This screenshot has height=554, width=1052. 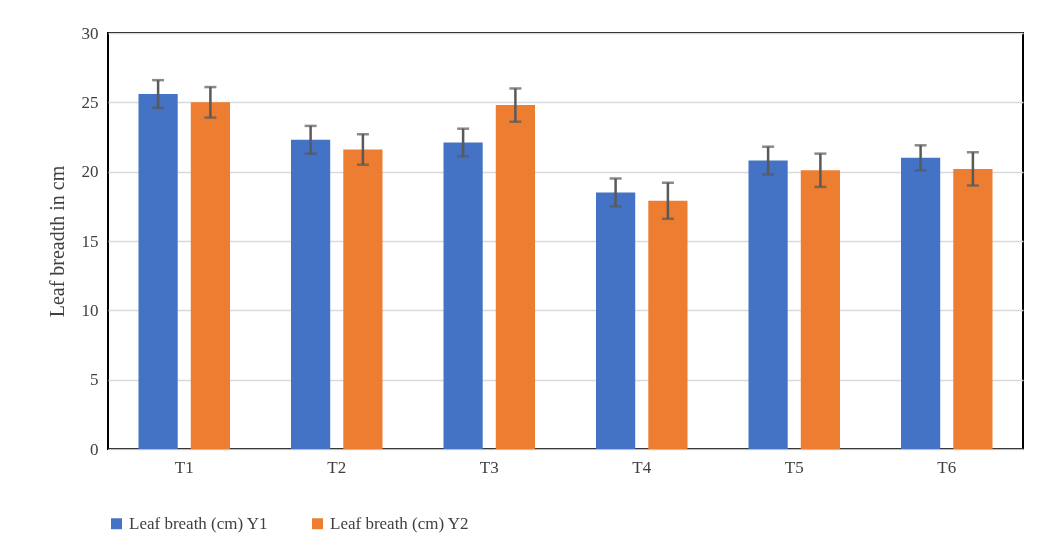 I want to click on y-tick-label: 0, so click(x=94, y=449).